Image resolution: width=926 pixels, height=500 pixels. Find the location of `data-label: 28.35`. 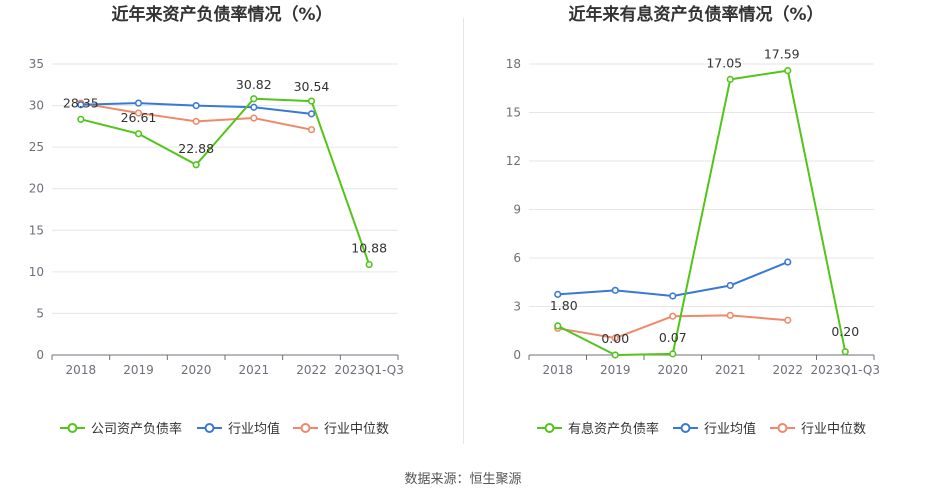

data-label: 28.35 is located at coordinates (81, 102).